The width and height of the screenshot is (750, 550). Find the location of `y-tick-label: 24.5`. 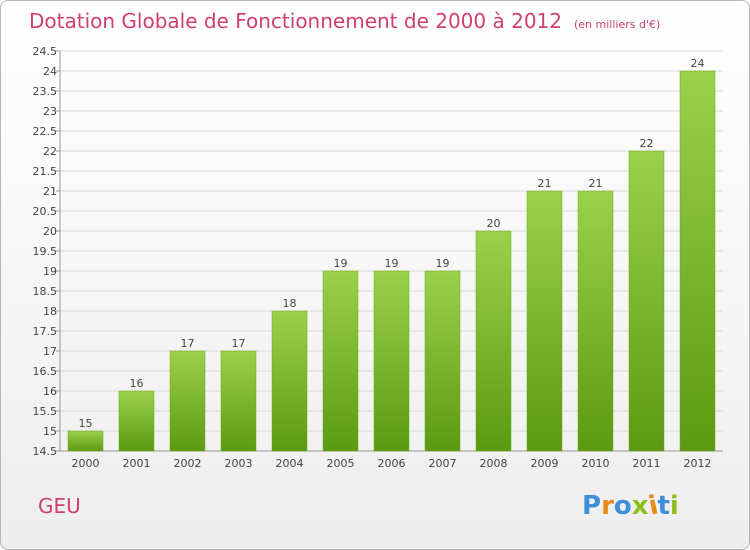

y-tick-label: 24.5 is located at coordinates (45, 51).